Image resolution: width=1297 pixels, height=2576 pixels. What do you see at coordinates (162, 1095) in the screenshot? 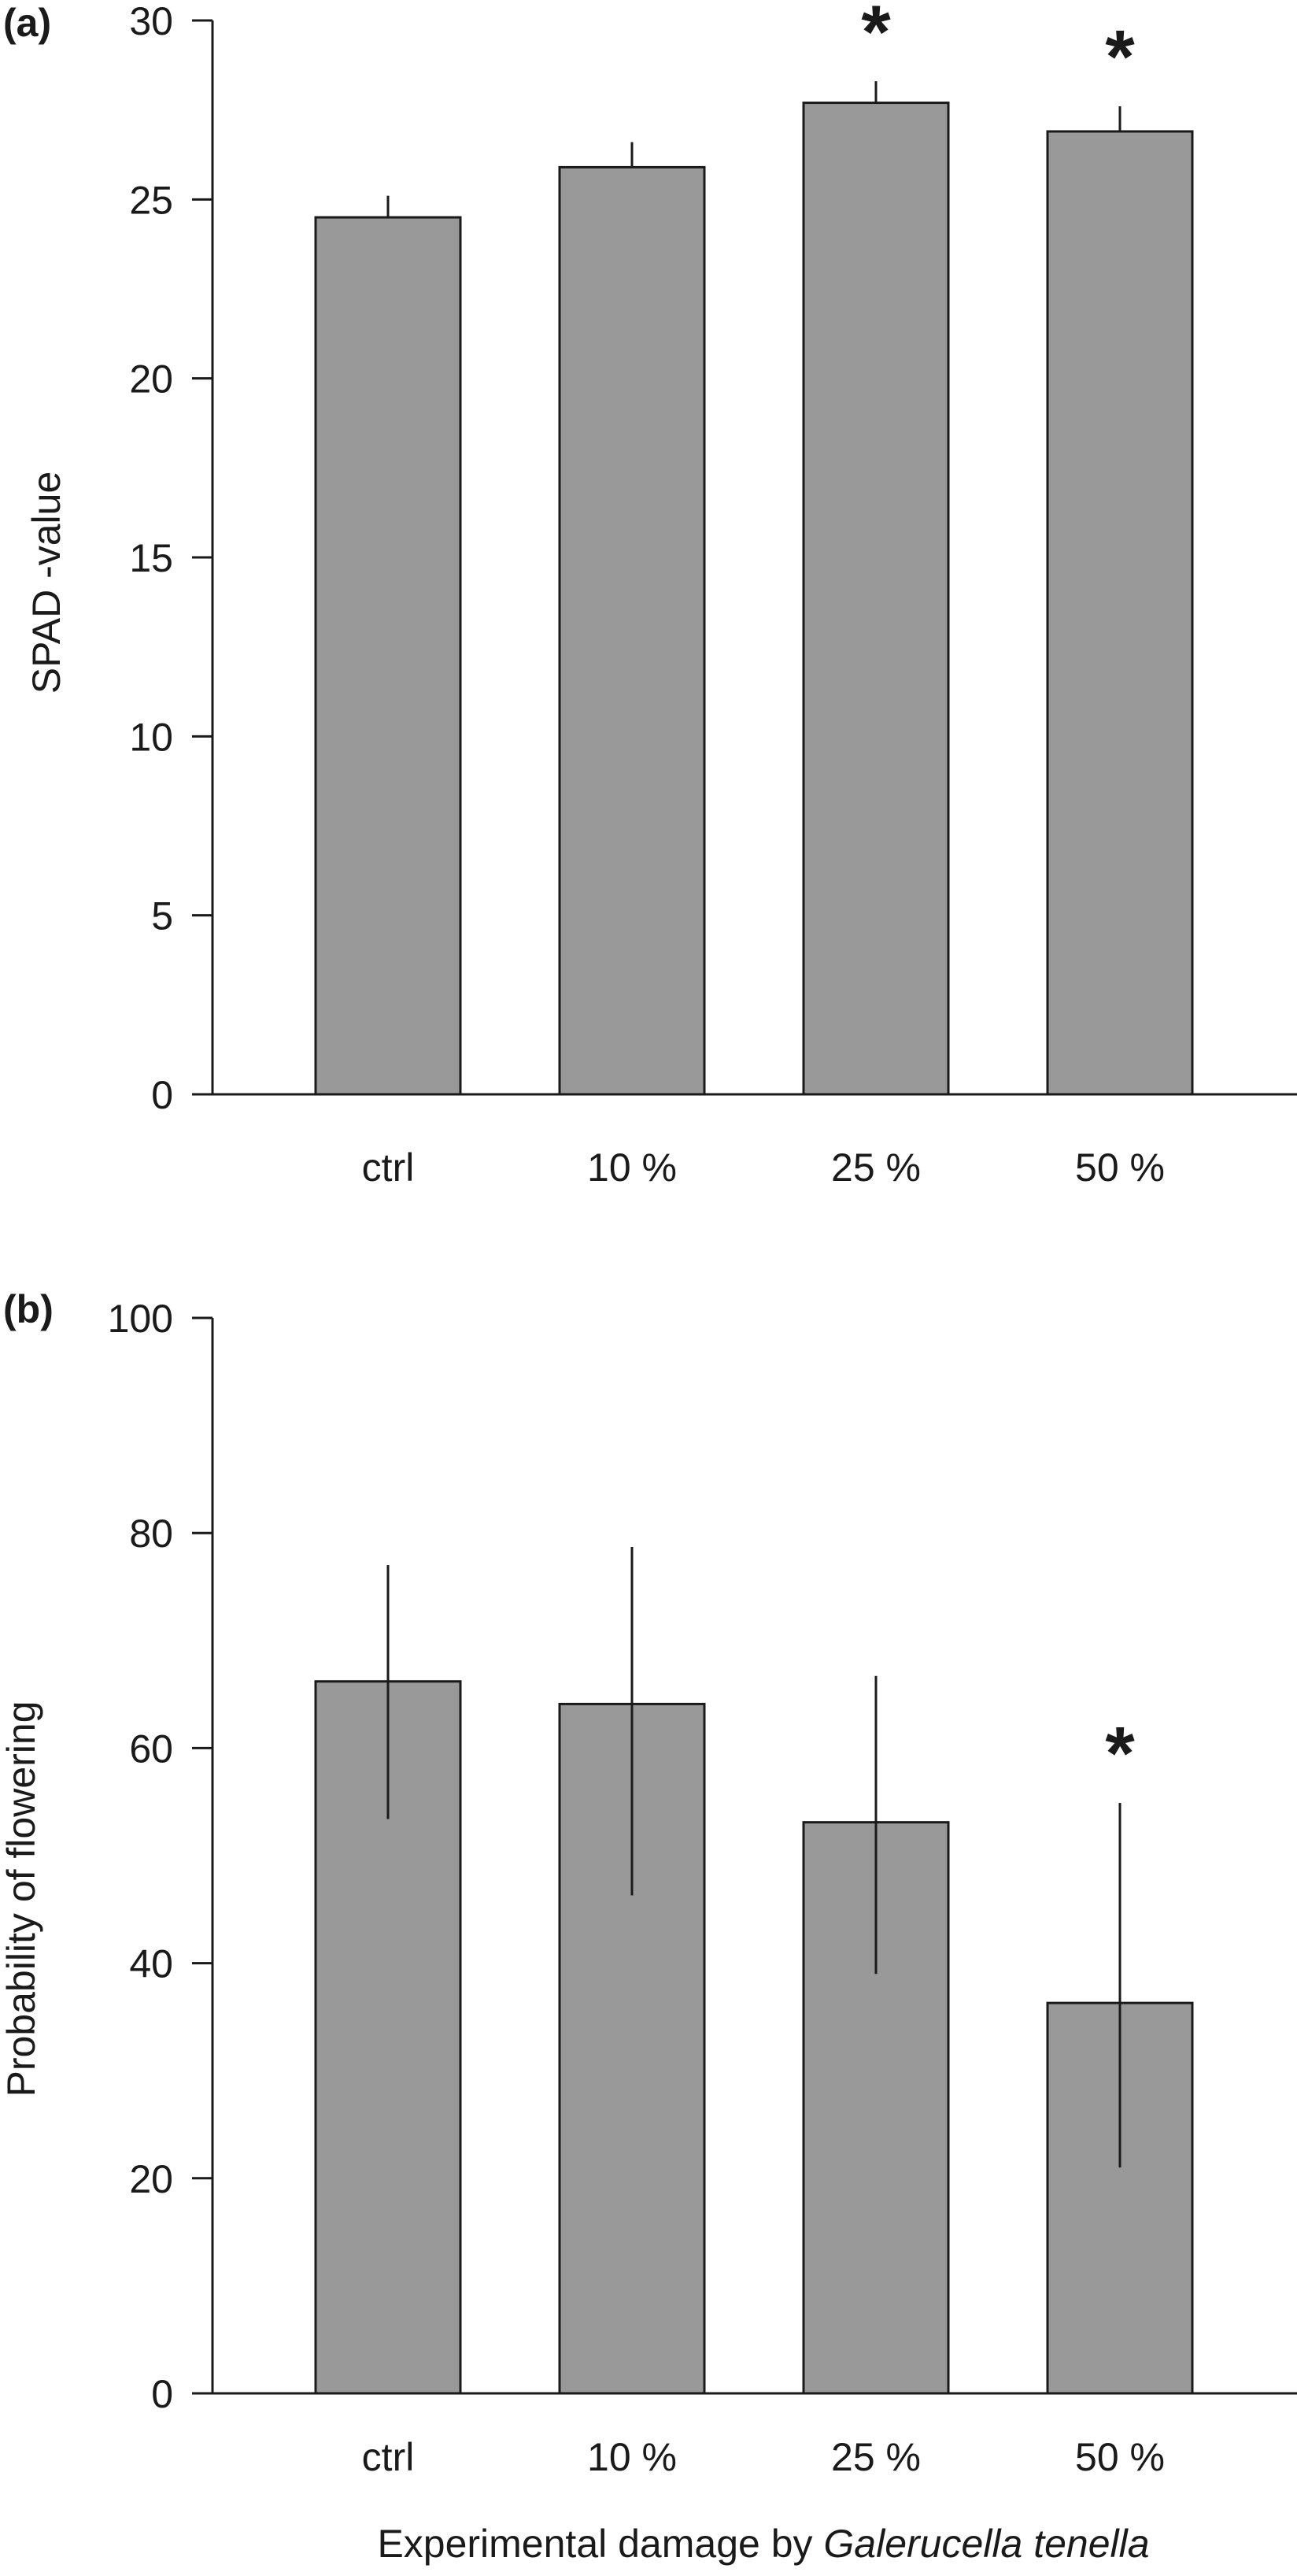
I see `y-tick-label-a: 0` at bounding box center [162, 1095].